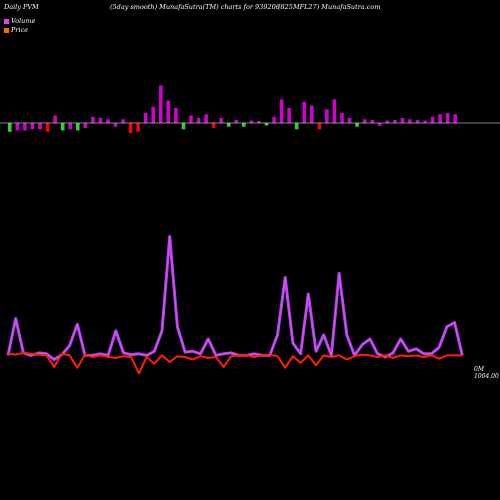  What do you see at coordinates (6, 30) in the screenshot?
I see `legend-price-swatch` at bounding box center [6, 30].